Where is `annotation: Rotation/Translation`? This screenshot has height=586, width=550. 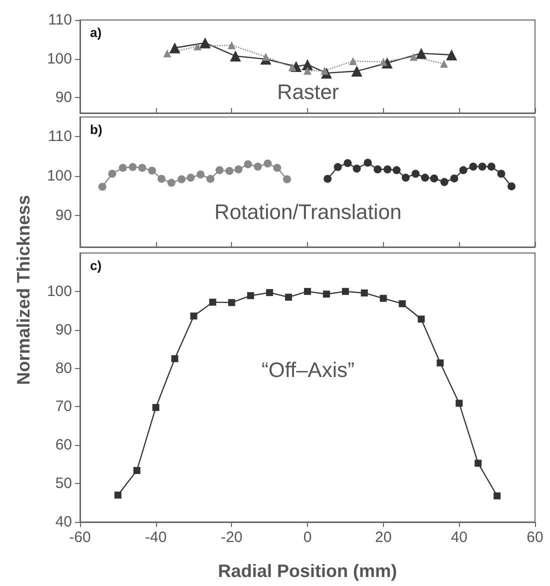
annotation: Rotation/Translation is located at coordinates (308, 212).